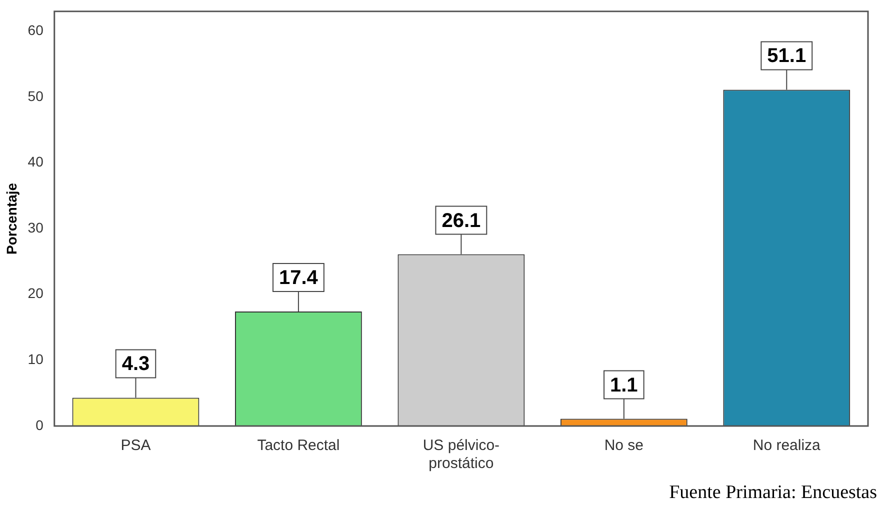 This screenshot has height=510, width=883. What do you see at coordinates (36, 30) in the screenshot?
I see `y-tick-label: 60` at bounding box center [36, 30].